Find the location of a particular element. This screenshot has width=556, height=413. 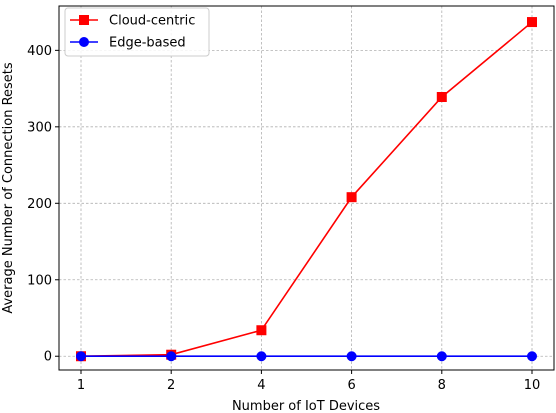

x-axis-label: Number of IoT Devices is located at coordinates (306, 406).